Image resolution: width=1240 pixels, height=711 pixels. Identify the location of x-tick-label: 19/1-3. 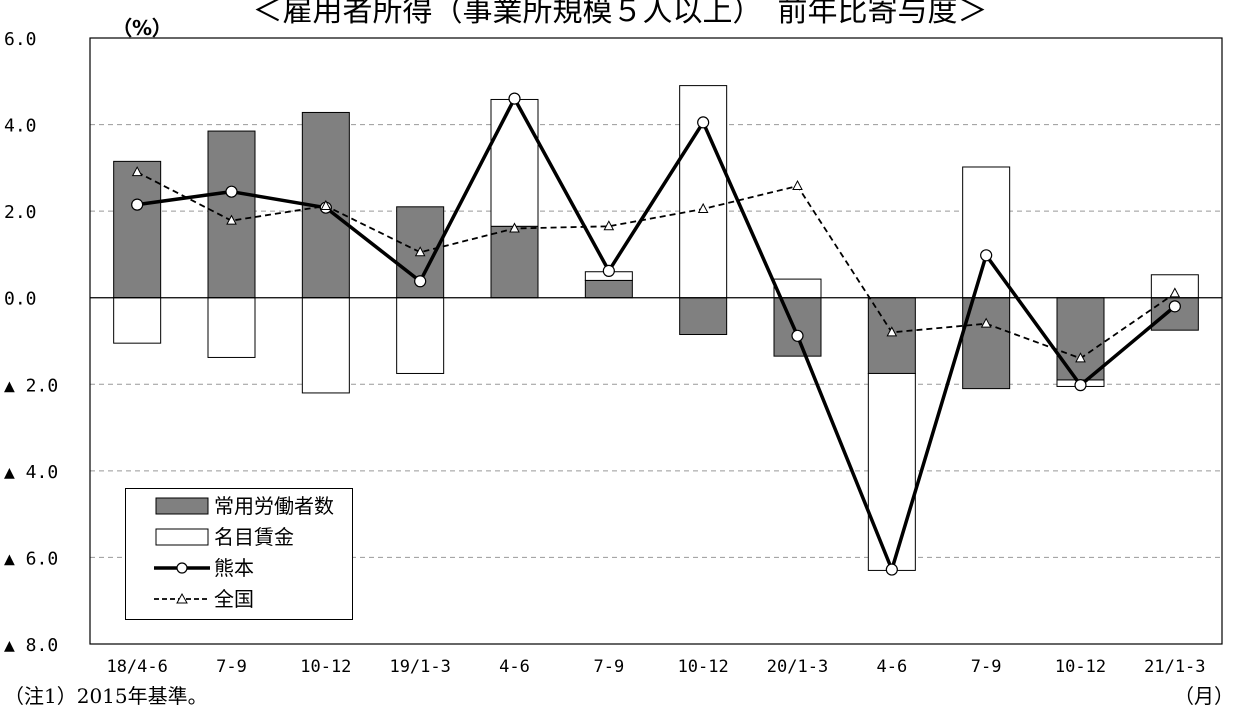
(419, 667).